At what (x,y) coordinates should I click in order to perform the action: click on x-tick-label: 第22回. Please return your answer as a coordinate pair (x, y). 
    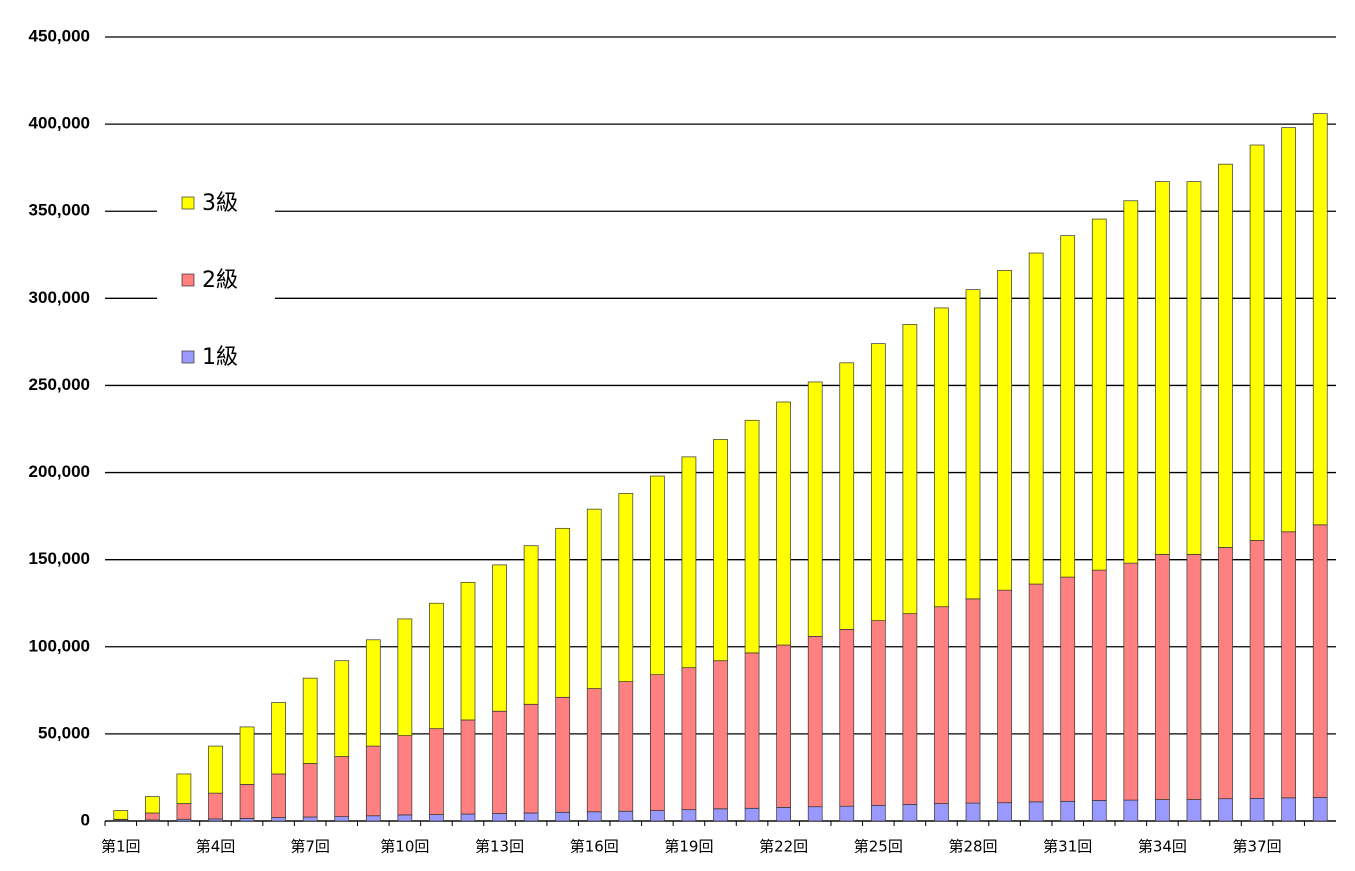
    Looking at the image, I should click on (783, 847).